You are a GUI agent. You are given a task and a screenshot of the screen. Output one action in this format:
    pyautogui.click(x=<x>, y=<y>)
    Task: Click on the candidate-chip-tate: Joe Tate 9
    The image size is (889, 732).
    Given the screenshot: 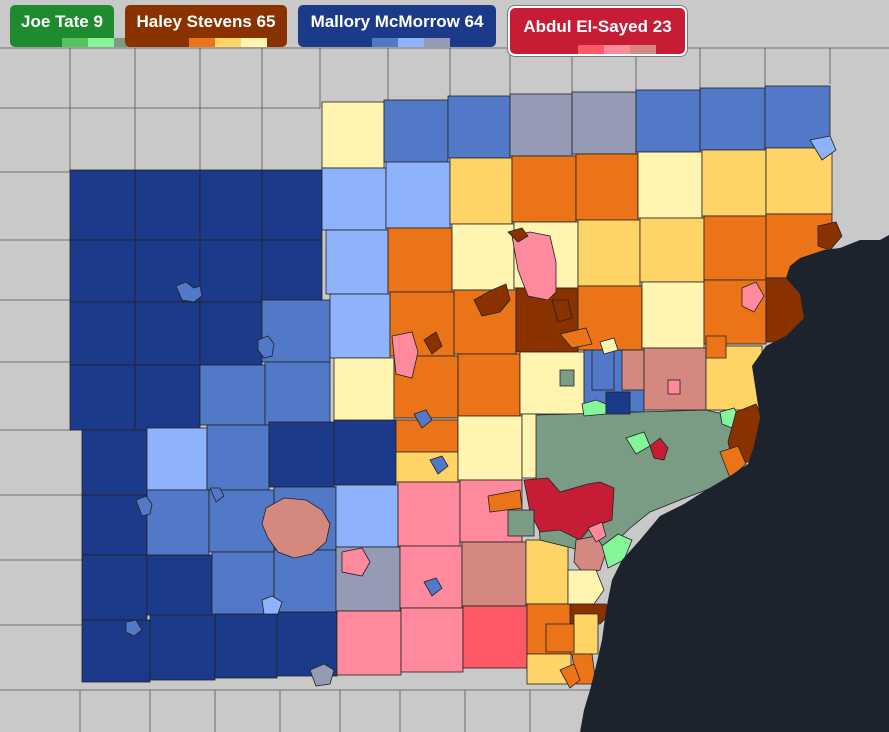 What is the action you would take?
    pyautogui.click(x=75, y=26)
    